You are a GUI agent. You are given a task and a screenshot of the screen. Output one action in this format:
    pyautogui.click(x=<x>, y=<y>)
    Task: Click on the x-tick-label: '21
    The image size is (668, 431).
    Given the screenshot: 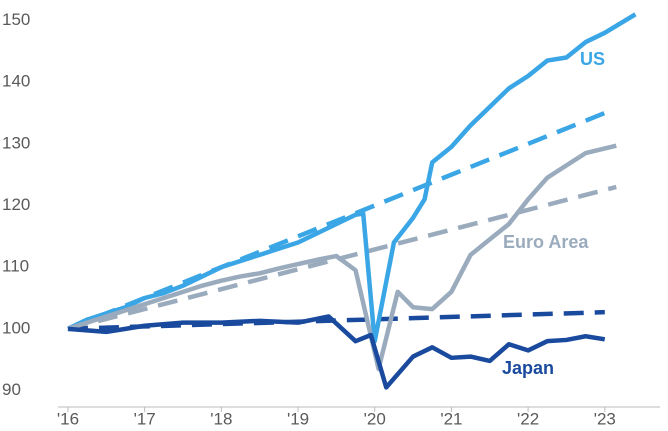 What is the action you would take?
    pyautogui.click(x=451, y=418)
    